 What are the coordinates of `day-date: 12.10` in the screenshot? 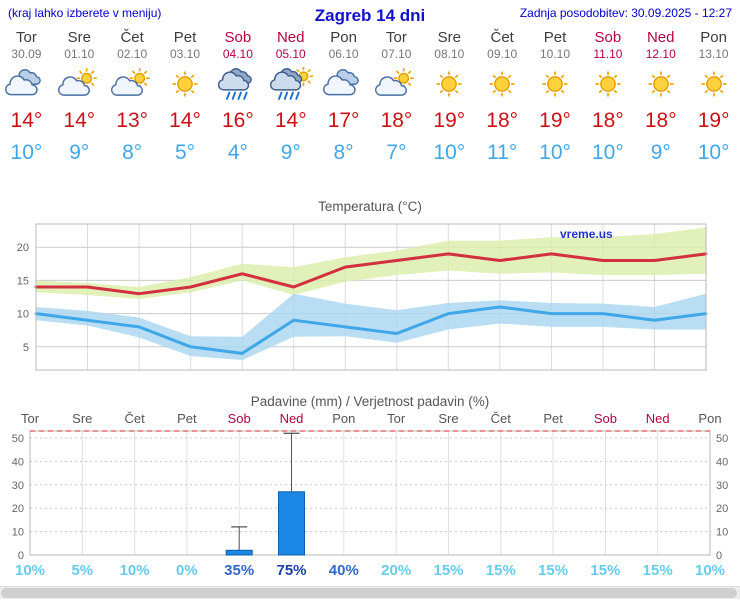 It's located at (660, 54).